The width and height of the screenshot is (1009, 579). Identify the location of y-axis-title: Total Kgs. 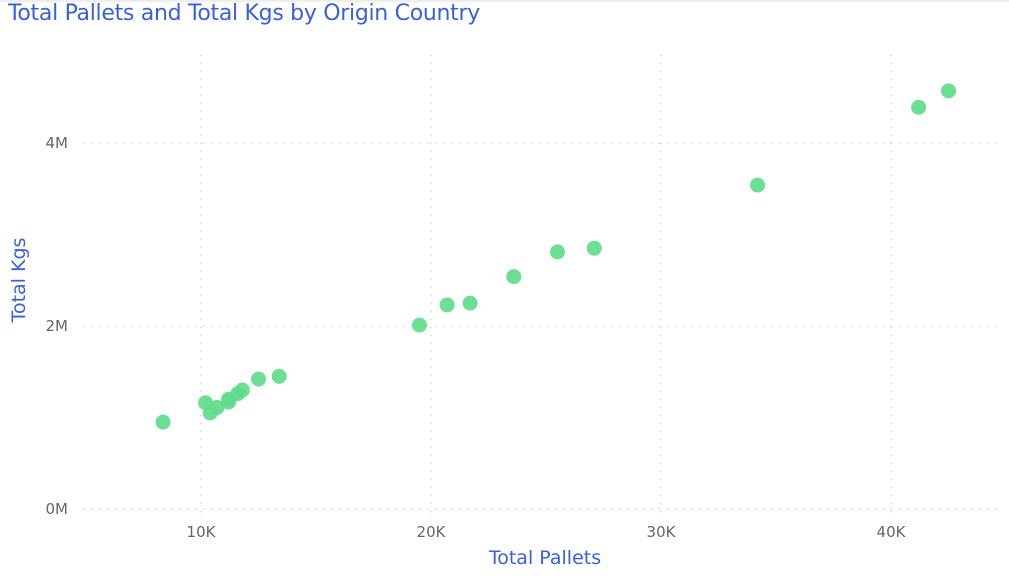
(19, 281).